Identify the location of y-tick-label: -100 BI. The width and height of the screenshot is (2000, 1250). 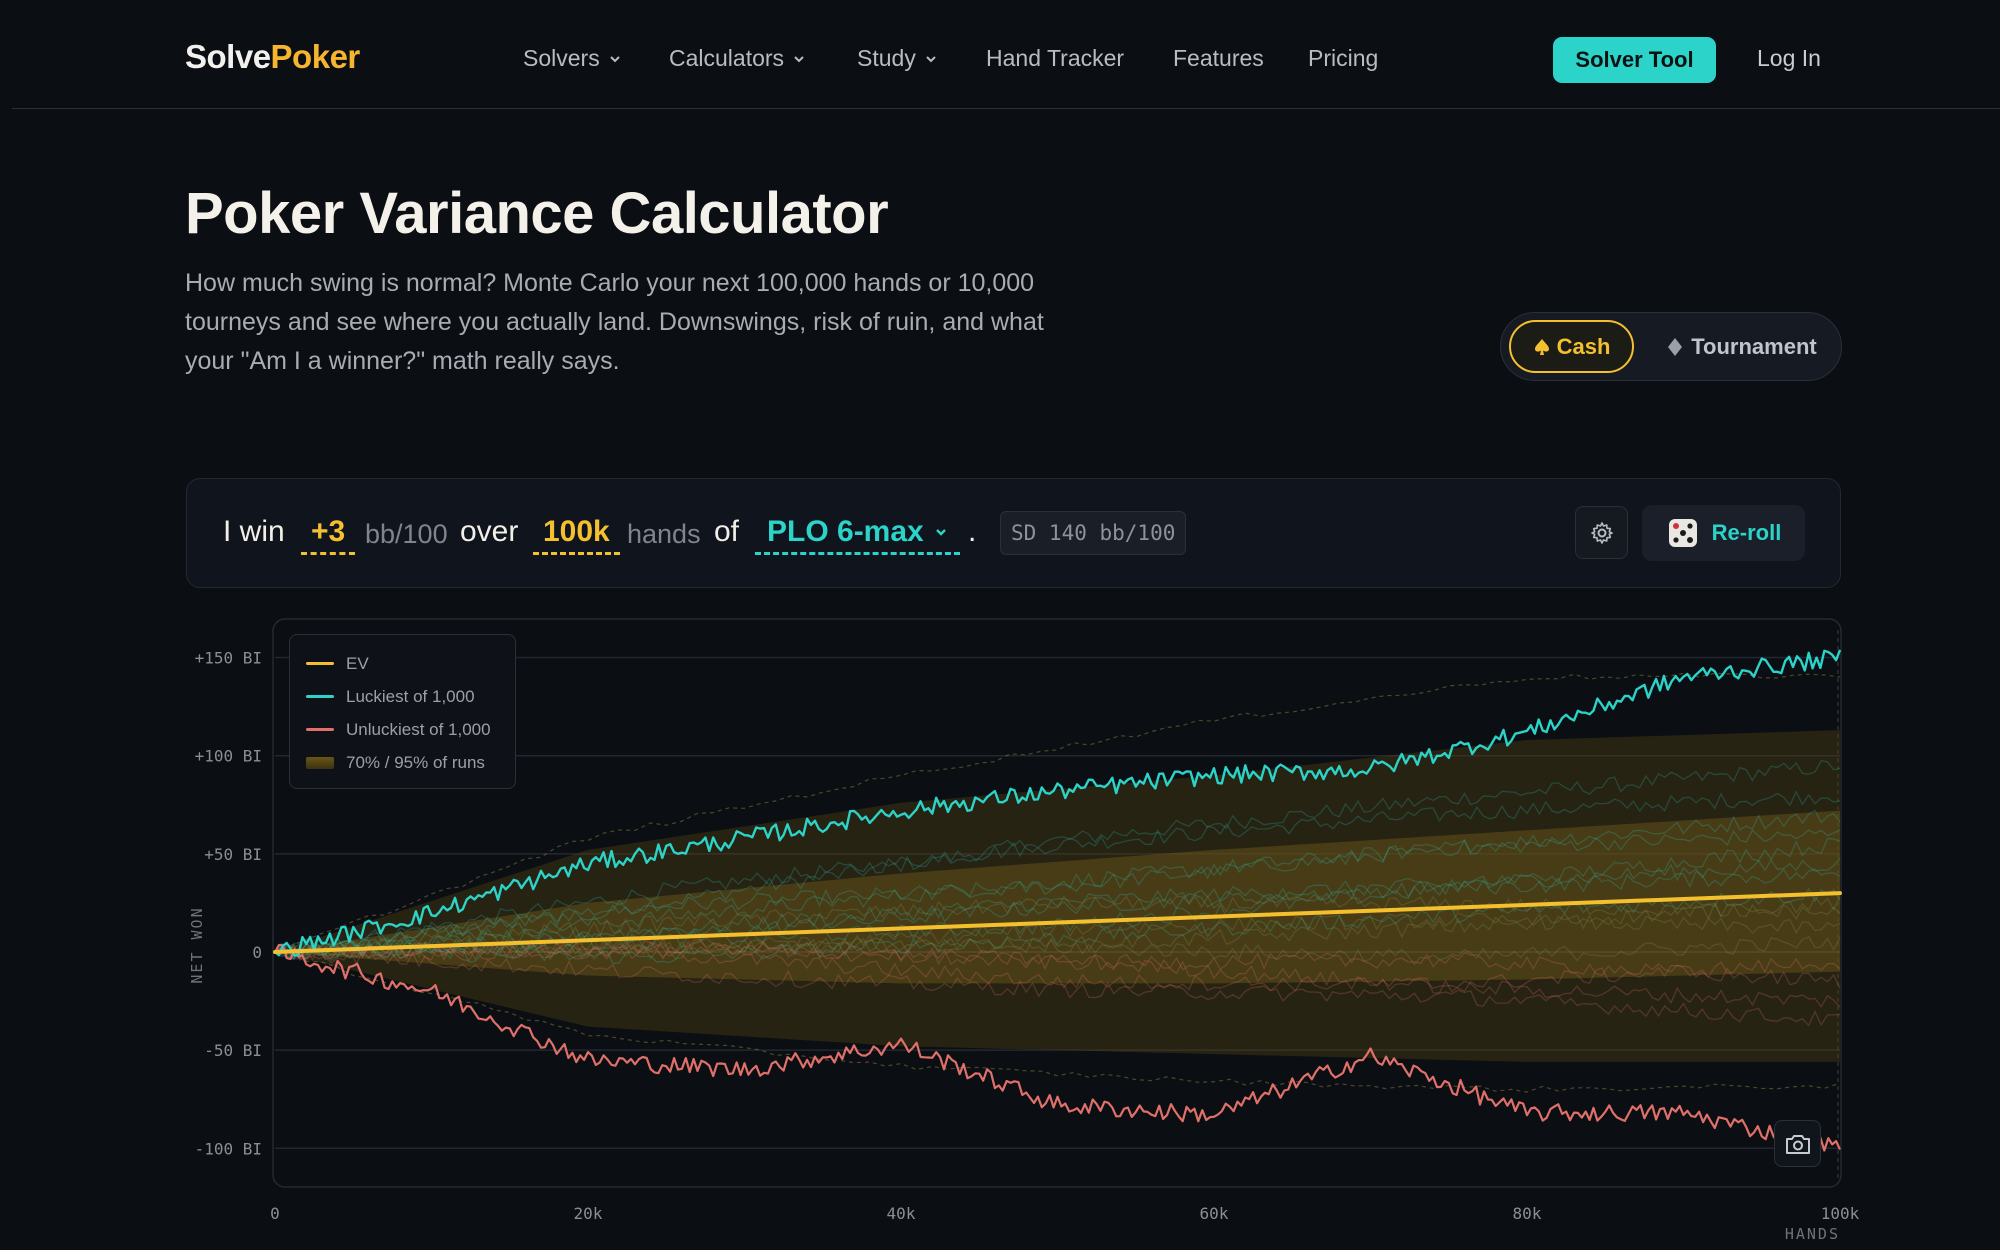
(228, 1148).